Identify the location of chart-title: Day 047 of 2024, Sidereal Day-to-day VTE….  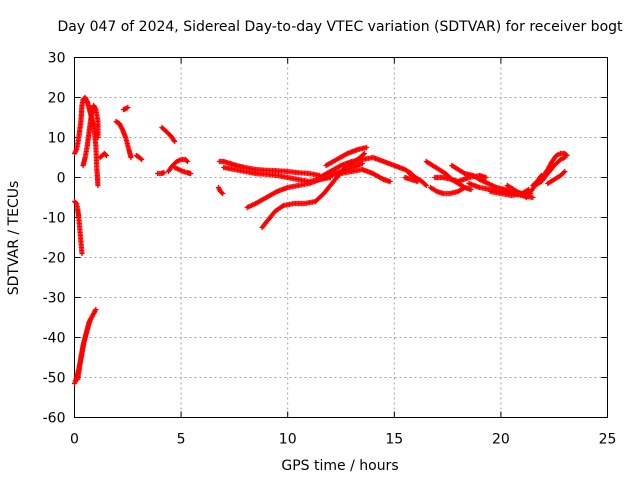
(340, 27).